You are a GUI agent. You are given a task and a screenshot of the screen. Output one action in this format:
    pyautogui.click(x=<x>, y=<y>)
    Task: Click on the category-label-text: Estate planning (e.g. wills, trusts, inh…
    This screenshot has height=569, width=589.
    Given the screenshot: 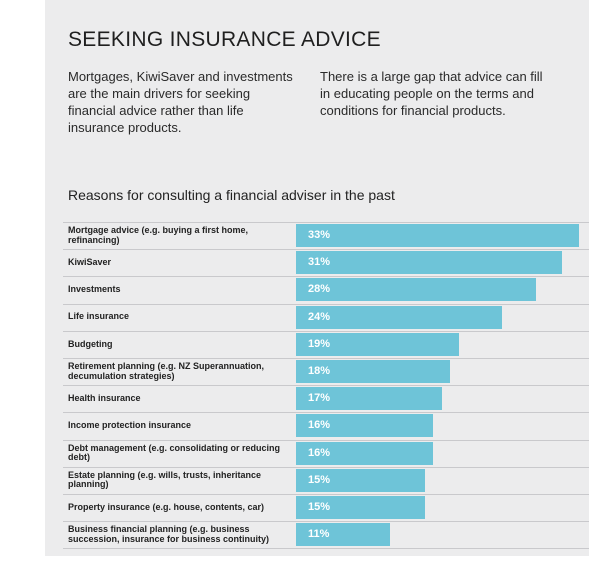 What is the action you would take?
    pyautogui.click(x=165, y=479)
    